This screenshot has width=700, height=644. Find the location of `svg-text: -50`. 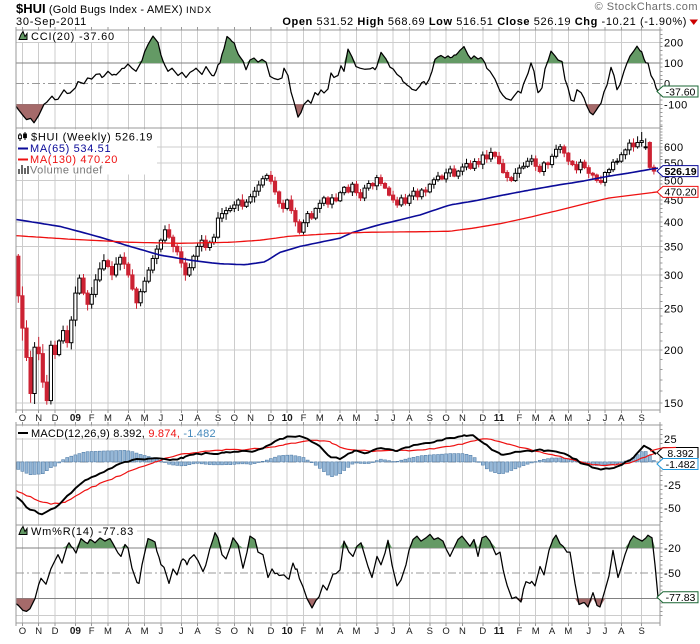

svg-text: -50 is located at coordinates (672, 509).